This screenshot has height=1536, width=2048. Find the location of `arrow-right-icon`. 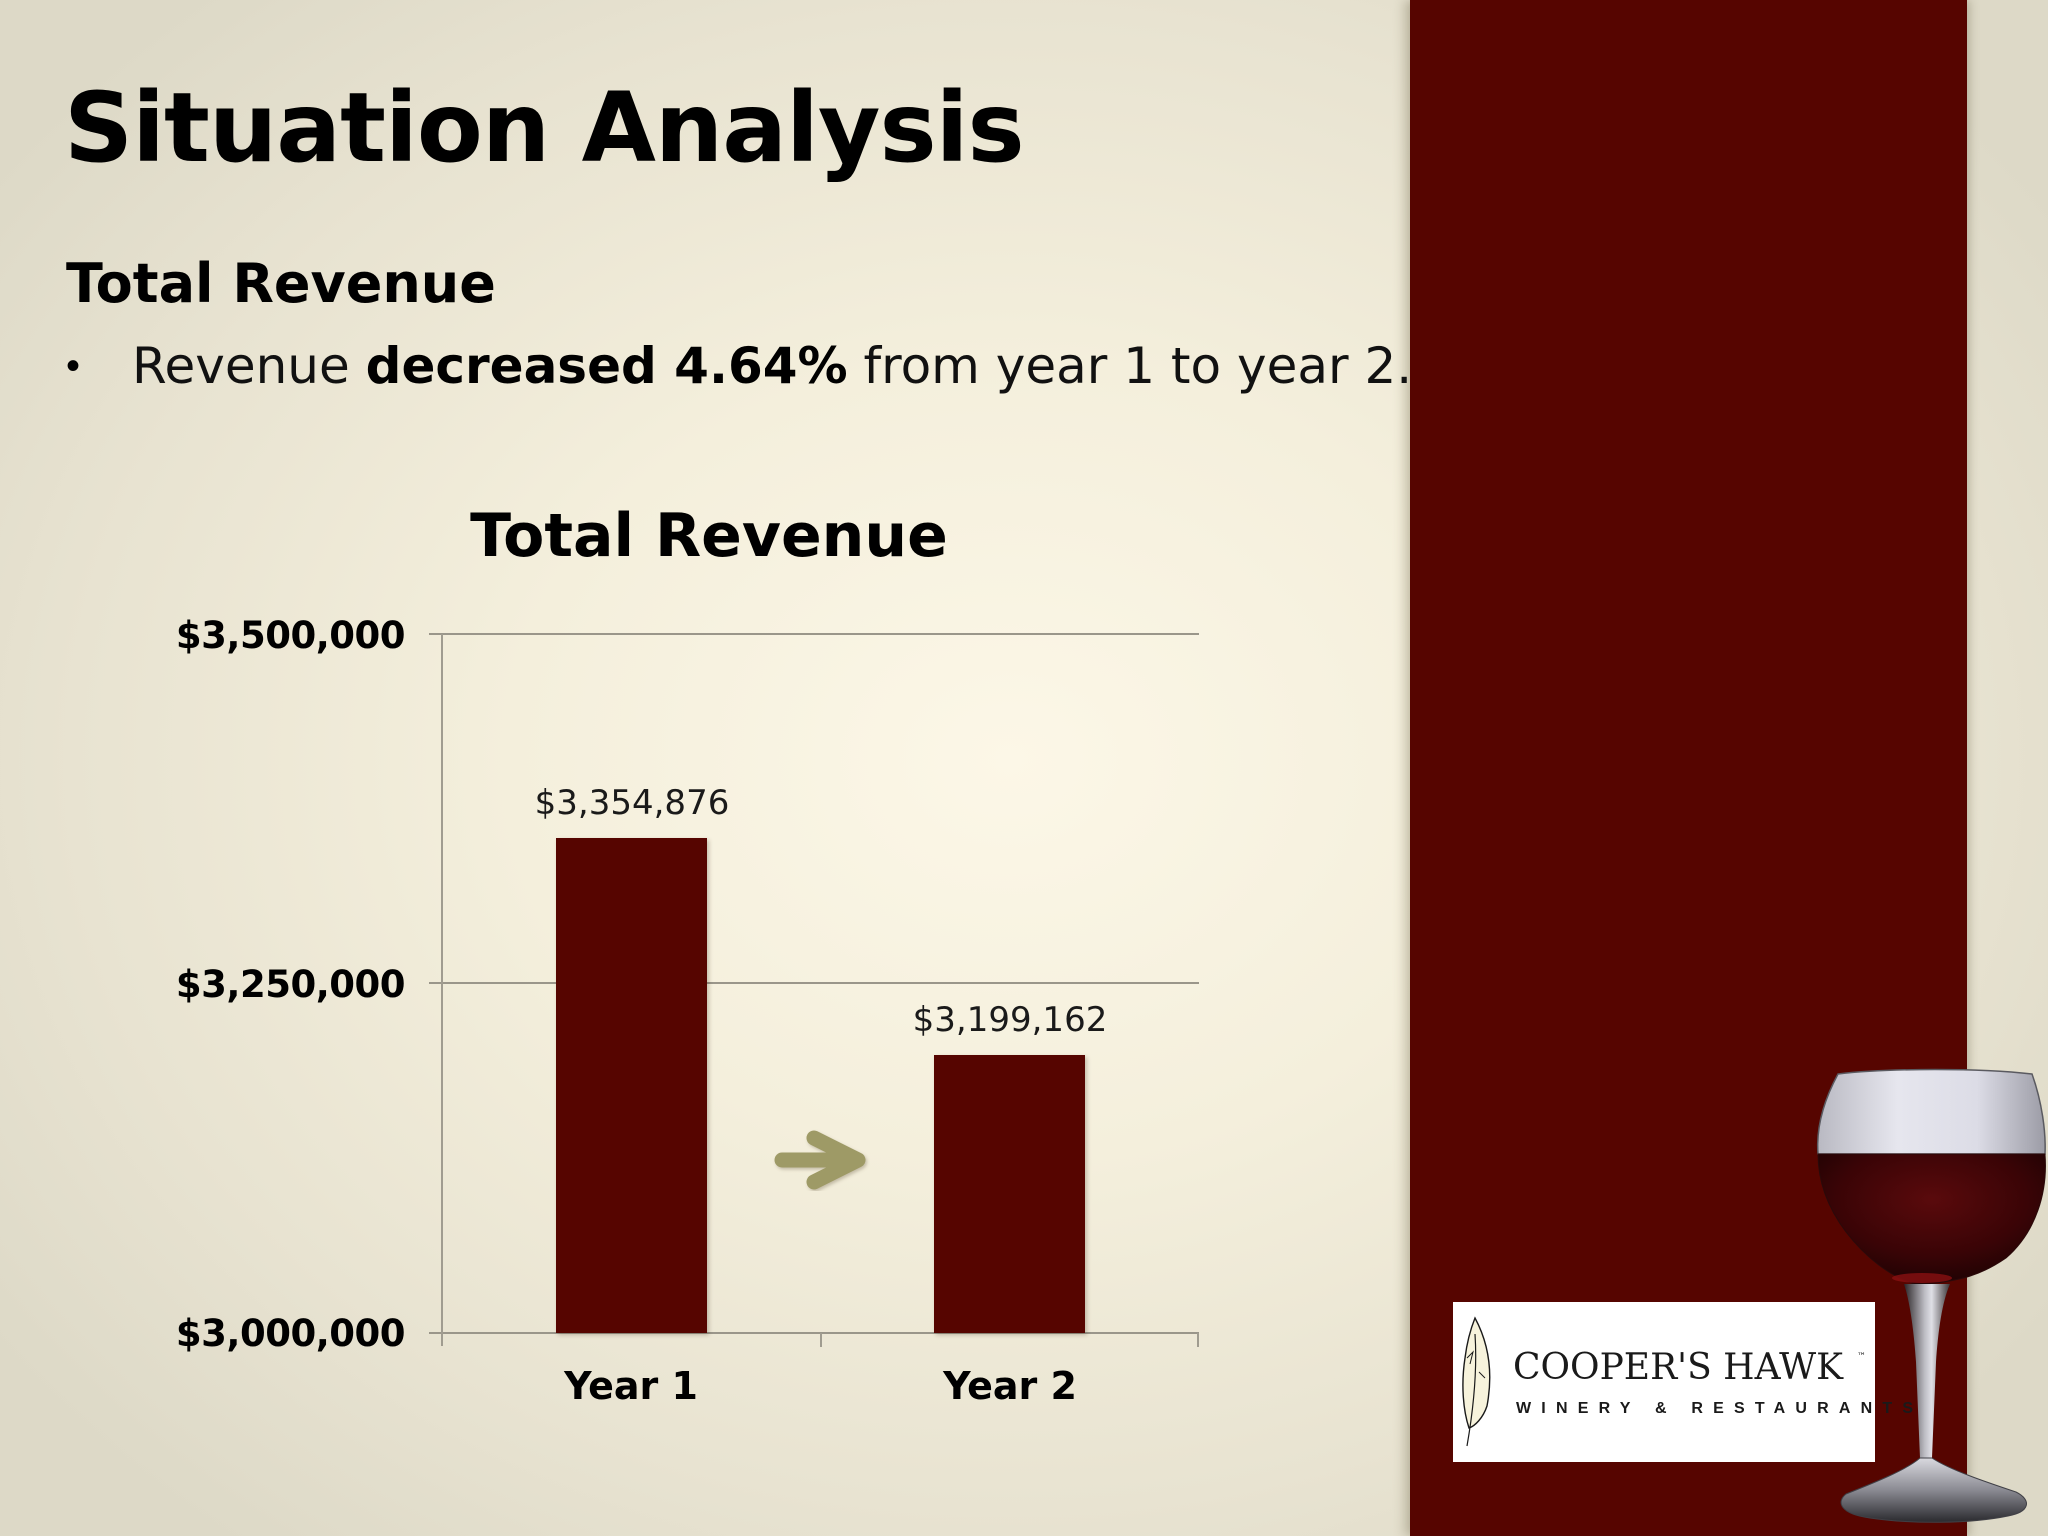

arrow-right-icon is located at coordinates (820, 1160).